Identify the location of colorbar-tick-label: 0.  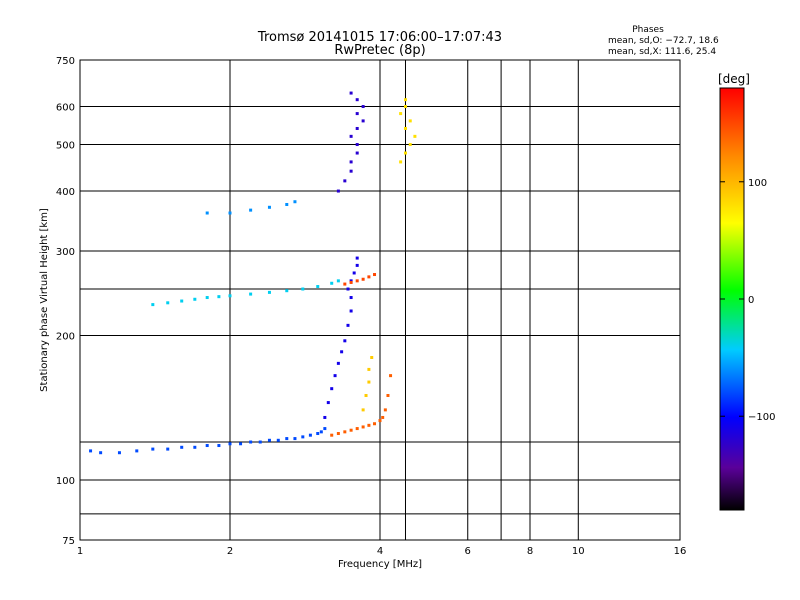
(751, 300).